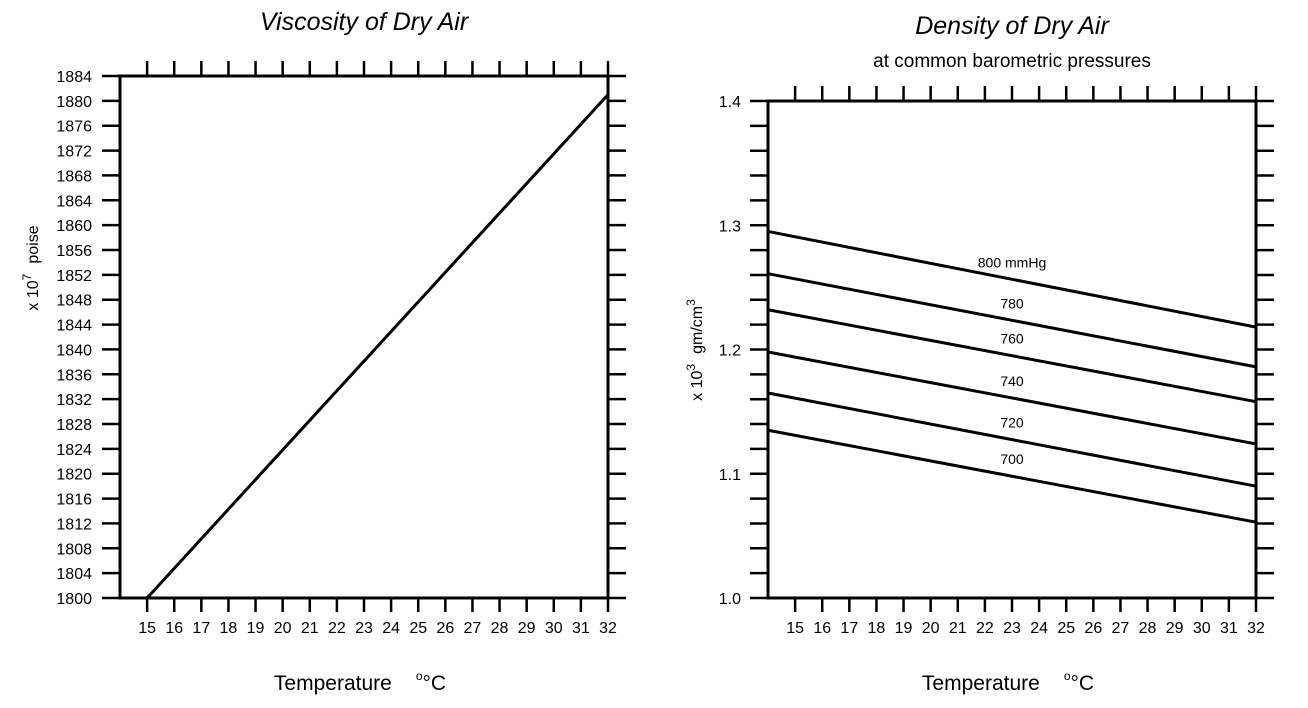 The height and width of the screenshot is (708, 1308). What do you see at coordinates (33, 244) in the screenshot?
I see `chart-0-y-axis-unit: poise` at bounding box center [33, 244].